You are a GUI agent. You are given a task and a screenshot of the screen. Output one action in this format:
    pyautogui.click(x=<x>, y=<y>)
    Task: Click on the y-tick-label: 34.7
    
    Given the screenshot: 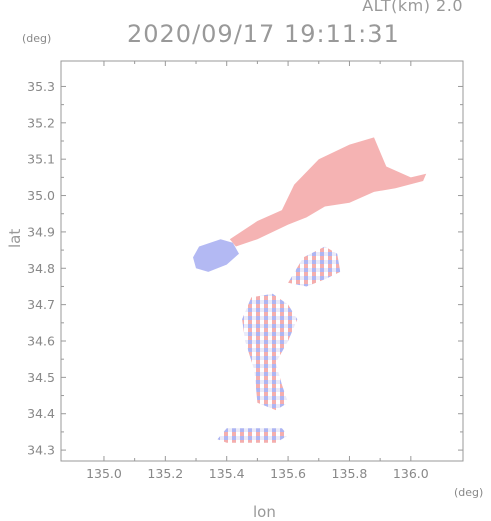 What is the action you would take?
    pyautogui.click(x=41, y=304)
    